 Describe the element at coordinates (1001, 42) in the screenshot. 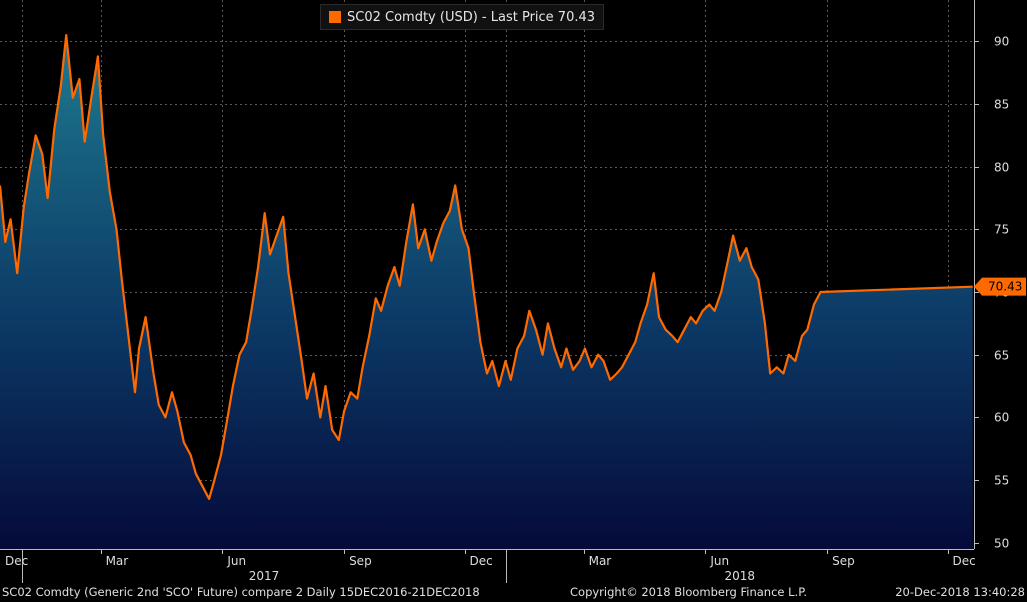

I see `y-tick-label: 90` at that location.